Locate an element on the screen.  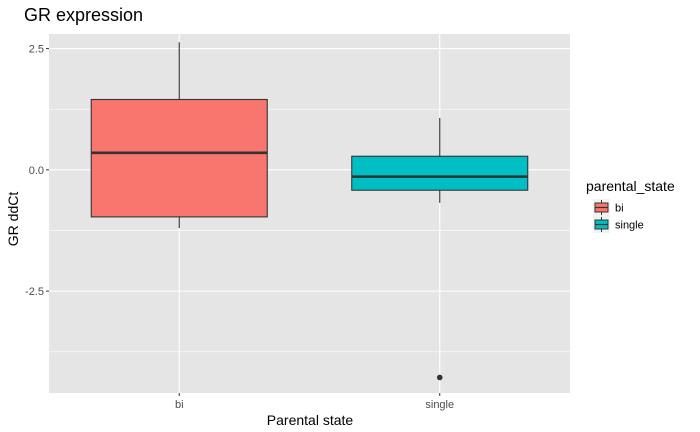
legend-key-single is located at coordinates (601, 224).